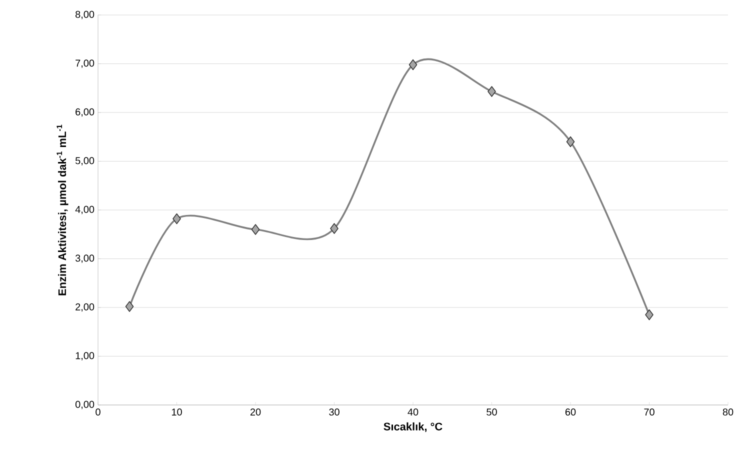  I want to click on x-tick-label: 40, so click(413, 412).